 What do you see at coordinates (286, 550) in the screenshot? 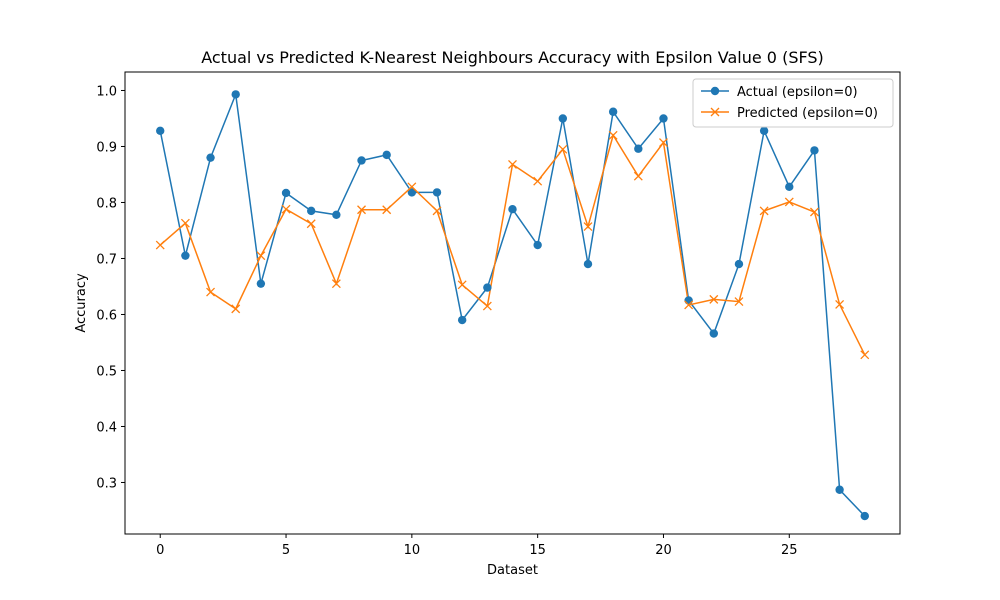
I see `x-tick-label: 5` at bounding box center [286, 550].